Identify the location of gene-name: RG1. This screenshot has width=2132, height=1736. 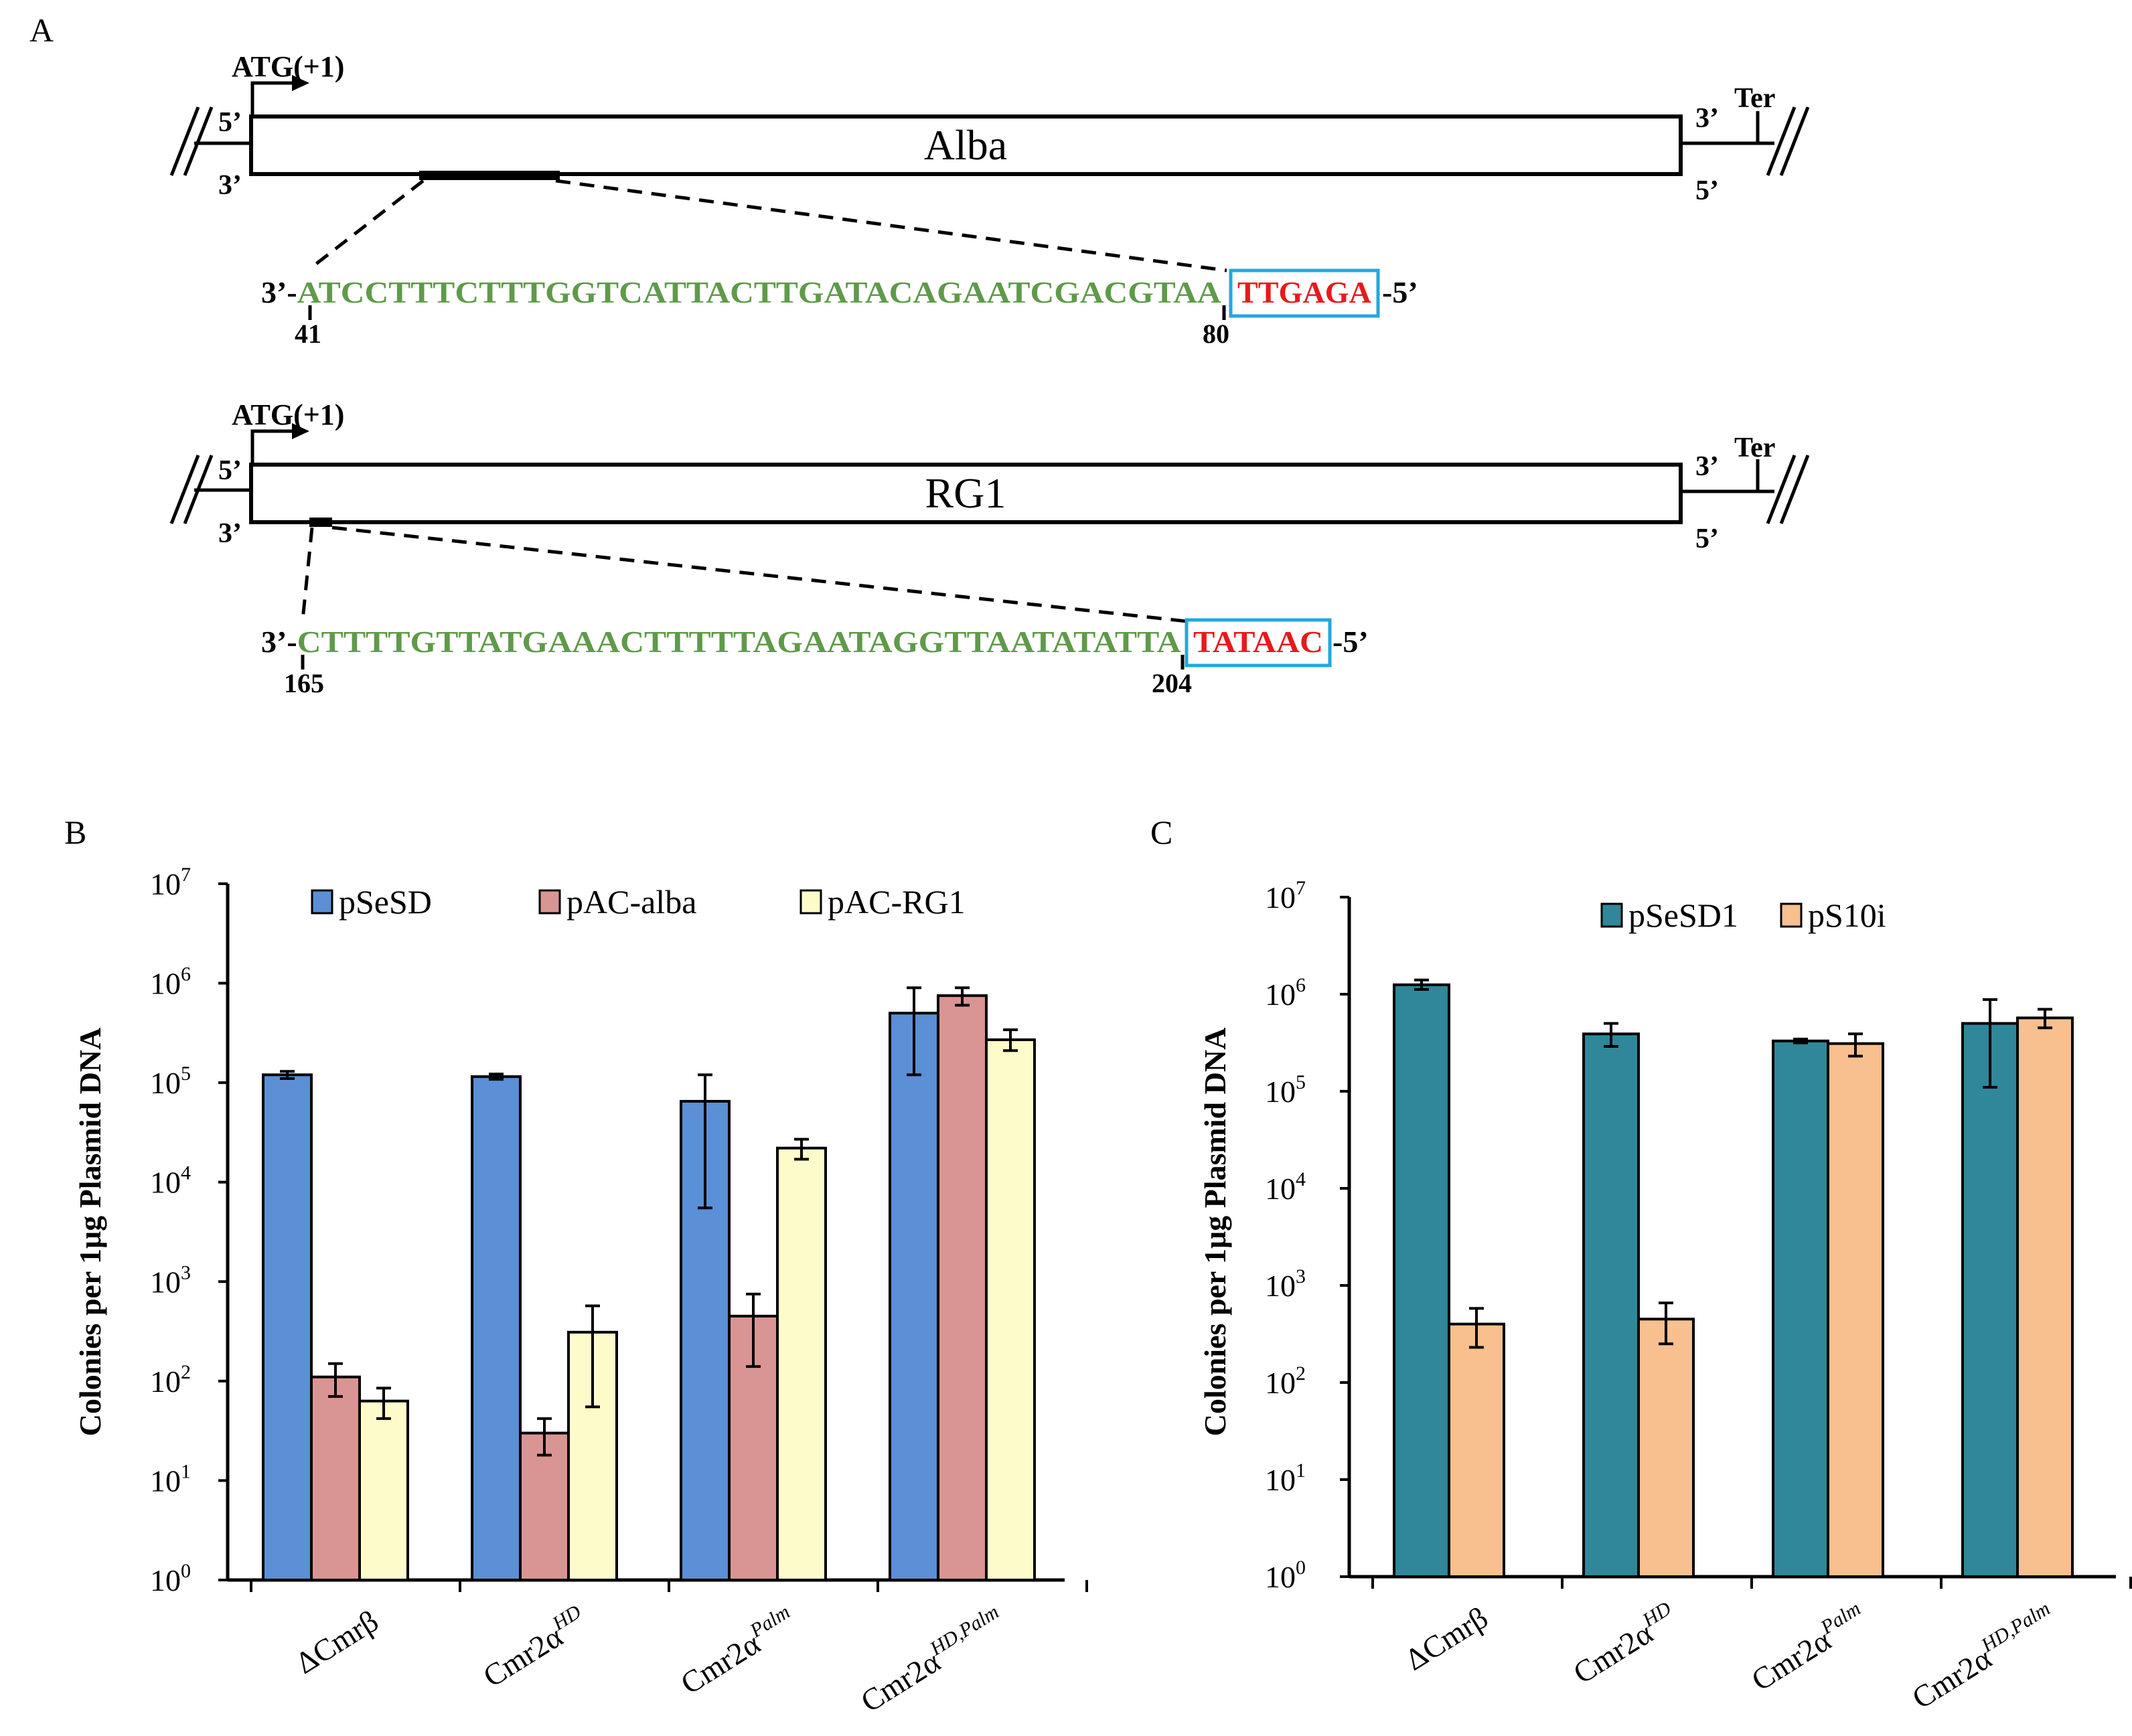
(965, 493).